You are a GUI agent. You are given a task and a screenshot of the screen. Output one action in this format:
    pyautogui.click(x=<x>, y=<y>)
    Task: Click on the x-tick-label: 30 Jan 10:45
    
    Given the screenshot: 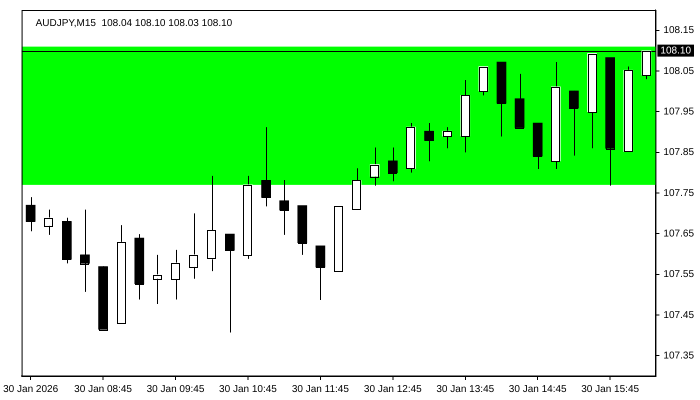 What is the action you would take?
    pyautogui.click(x=248, y=389)
    